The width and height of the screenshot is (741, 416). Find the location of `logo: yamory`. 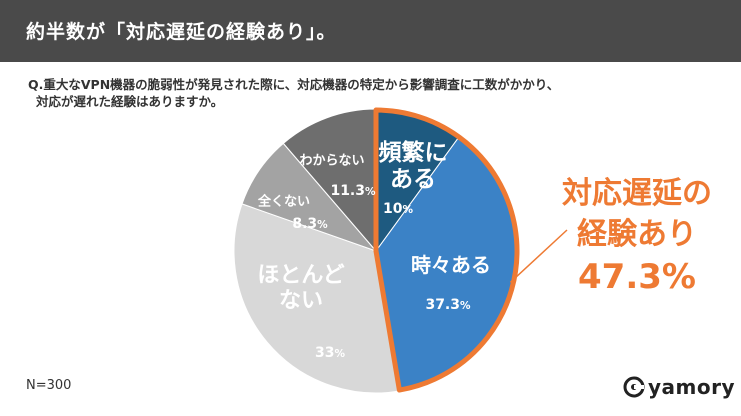

logo: yamory is located at coordinates (679, 387).